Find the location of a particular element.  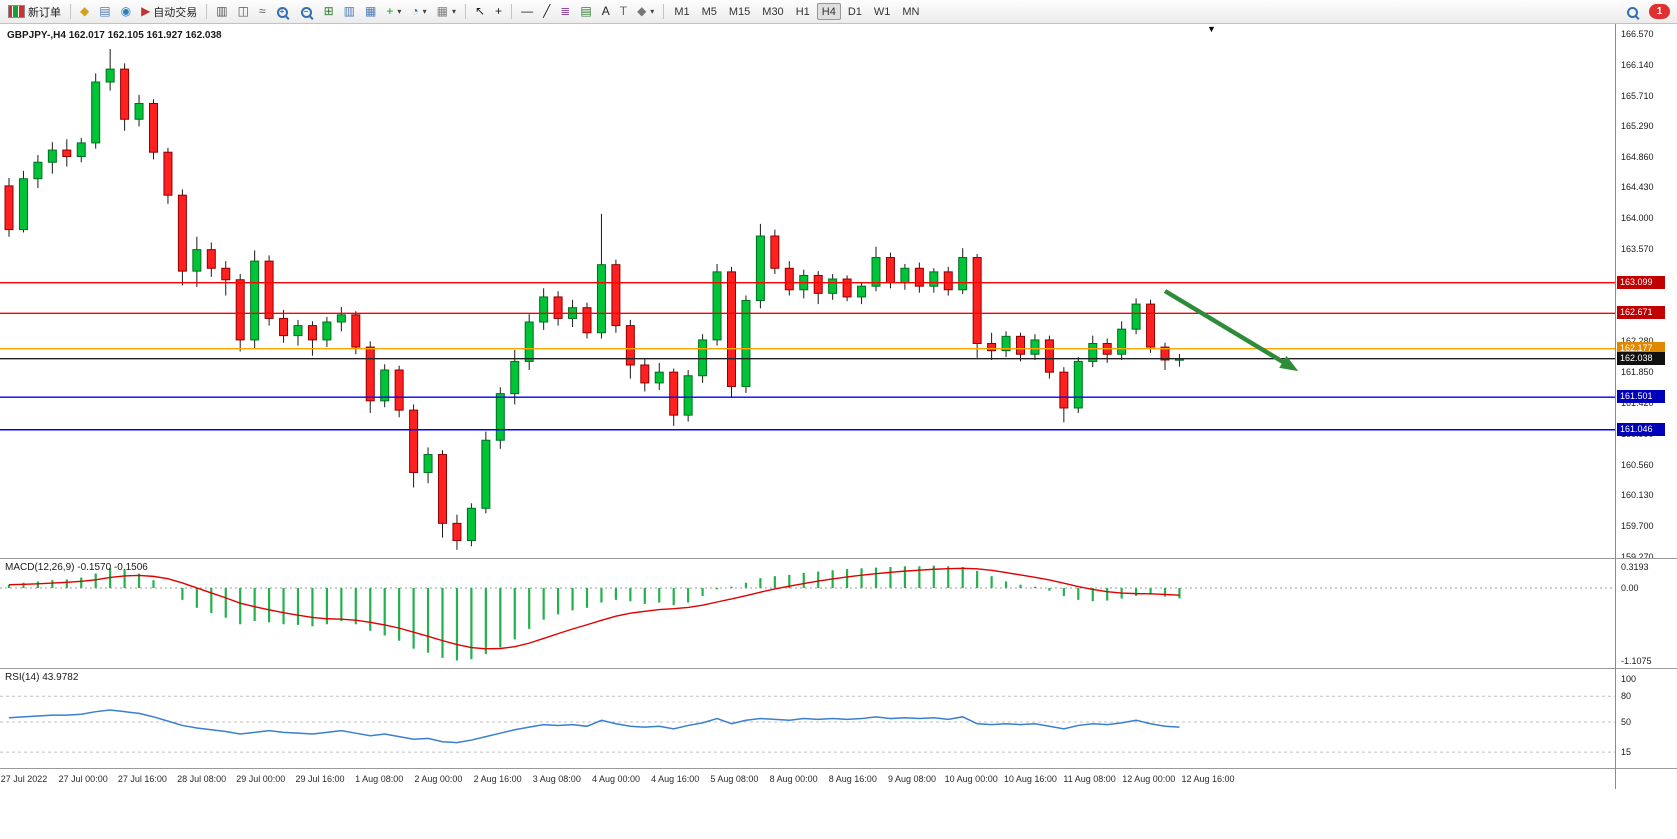

text-button: A is located at coordinates (606, 11).